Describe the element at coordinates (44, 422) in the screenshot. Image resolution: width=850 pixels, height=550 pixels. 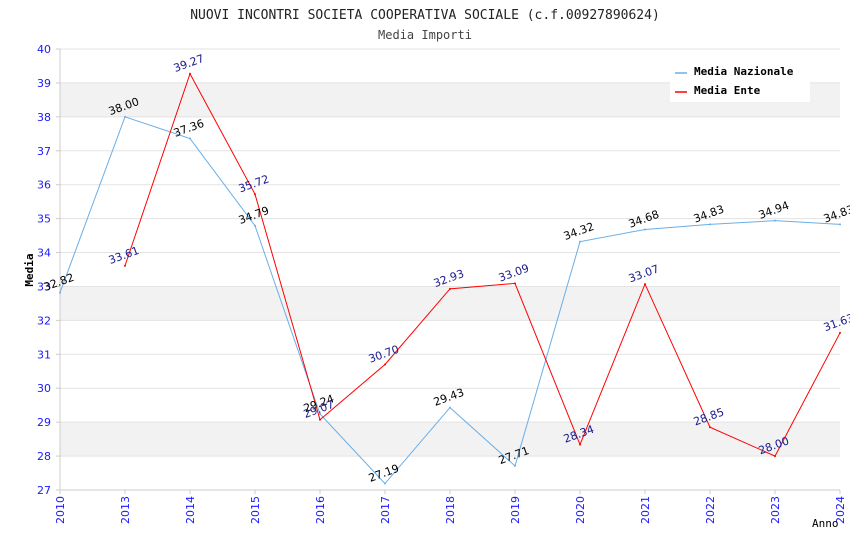
I see `y-tick-label: 29` at that location.